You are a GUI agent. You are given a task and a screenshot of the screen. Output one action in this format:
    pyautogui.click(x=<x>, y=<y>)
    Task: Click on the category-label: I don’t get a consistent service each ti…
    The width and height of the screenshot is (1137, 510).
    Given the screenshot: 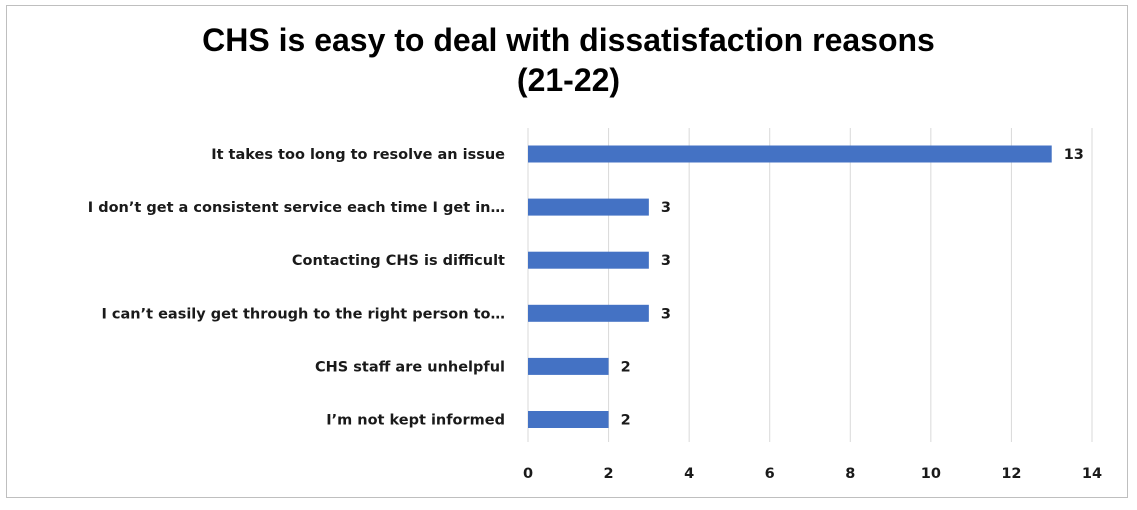 What is the action you would take?
    pyautogui.click(x=296, y=208)
    